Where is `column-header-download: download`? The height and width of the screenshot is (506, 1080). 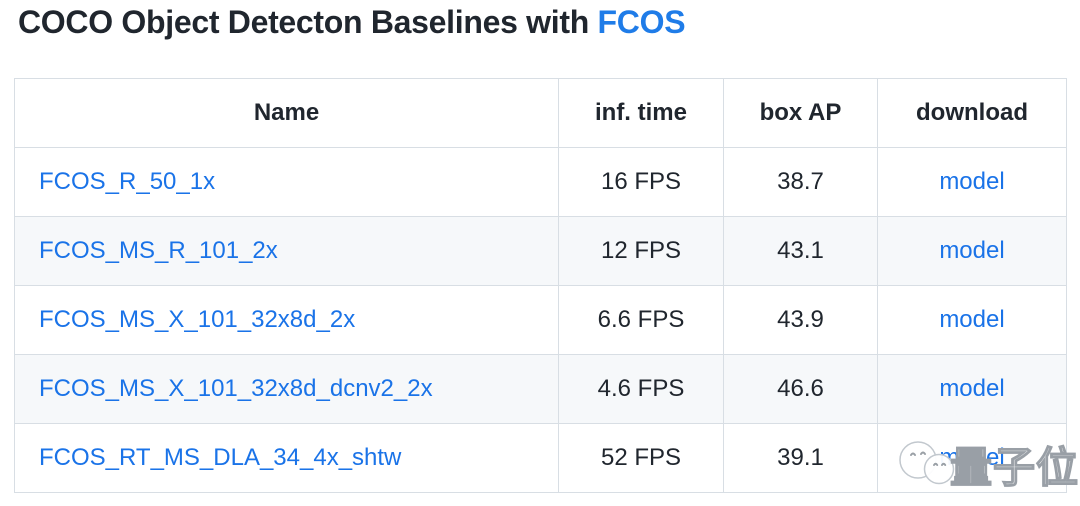
column-header-download: download is located at coordinates (972, 113).